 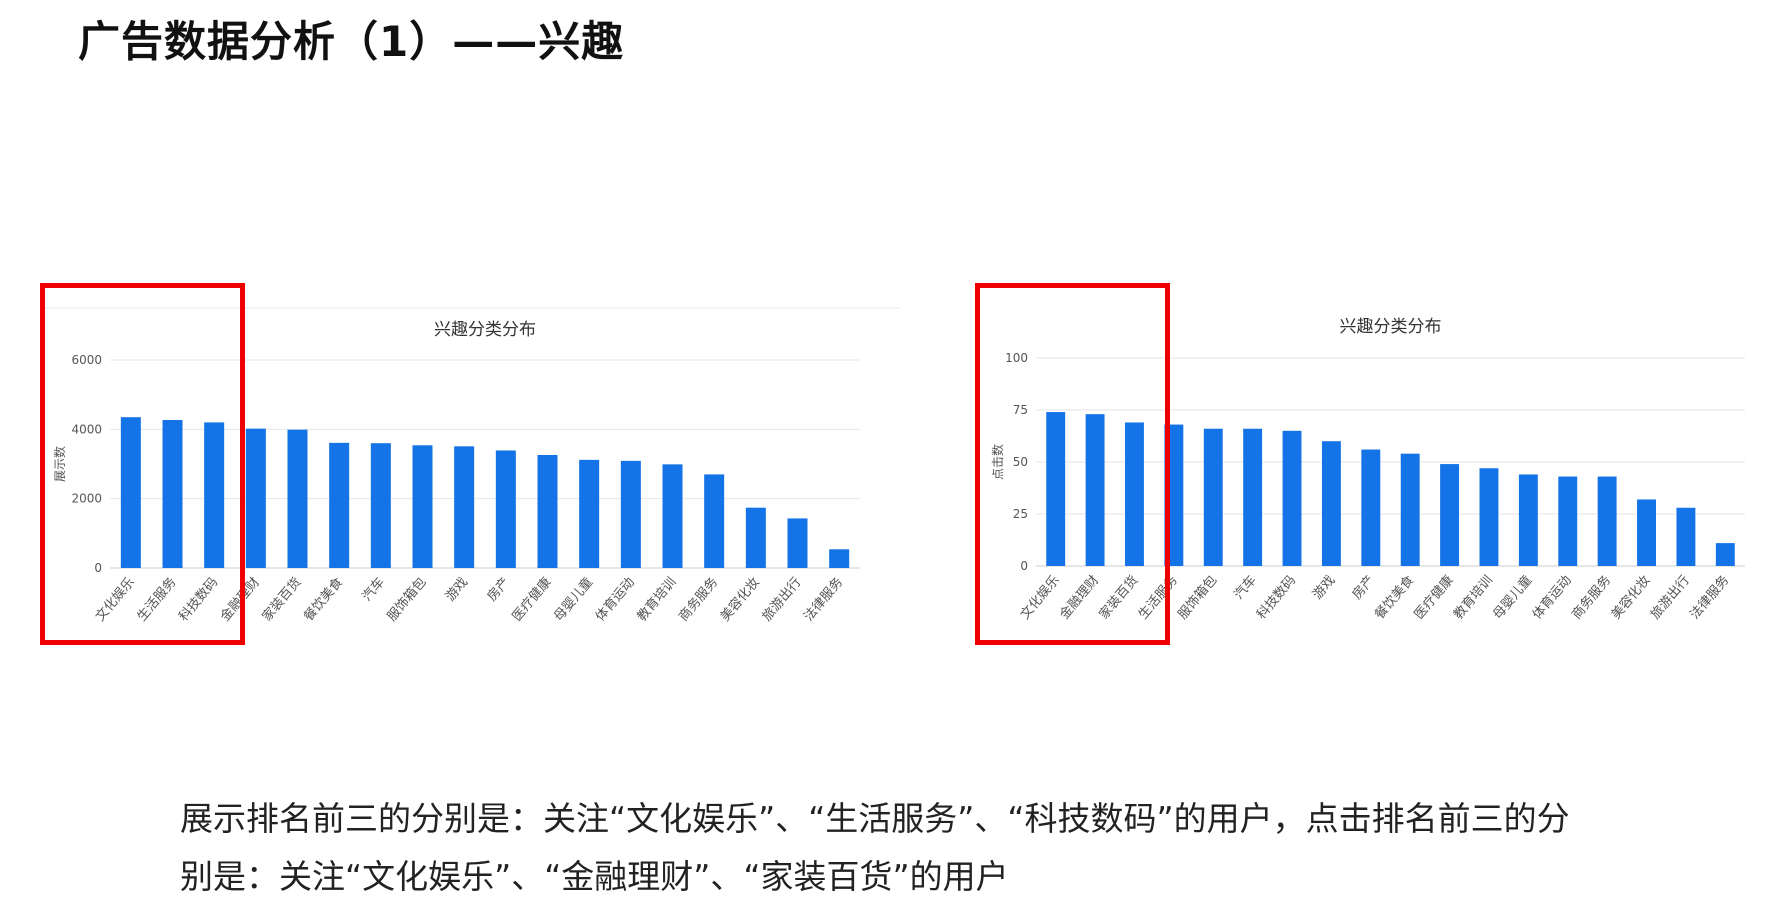 I want to click on x-tick-label: 科技数码, so click(x=1276, y=597).